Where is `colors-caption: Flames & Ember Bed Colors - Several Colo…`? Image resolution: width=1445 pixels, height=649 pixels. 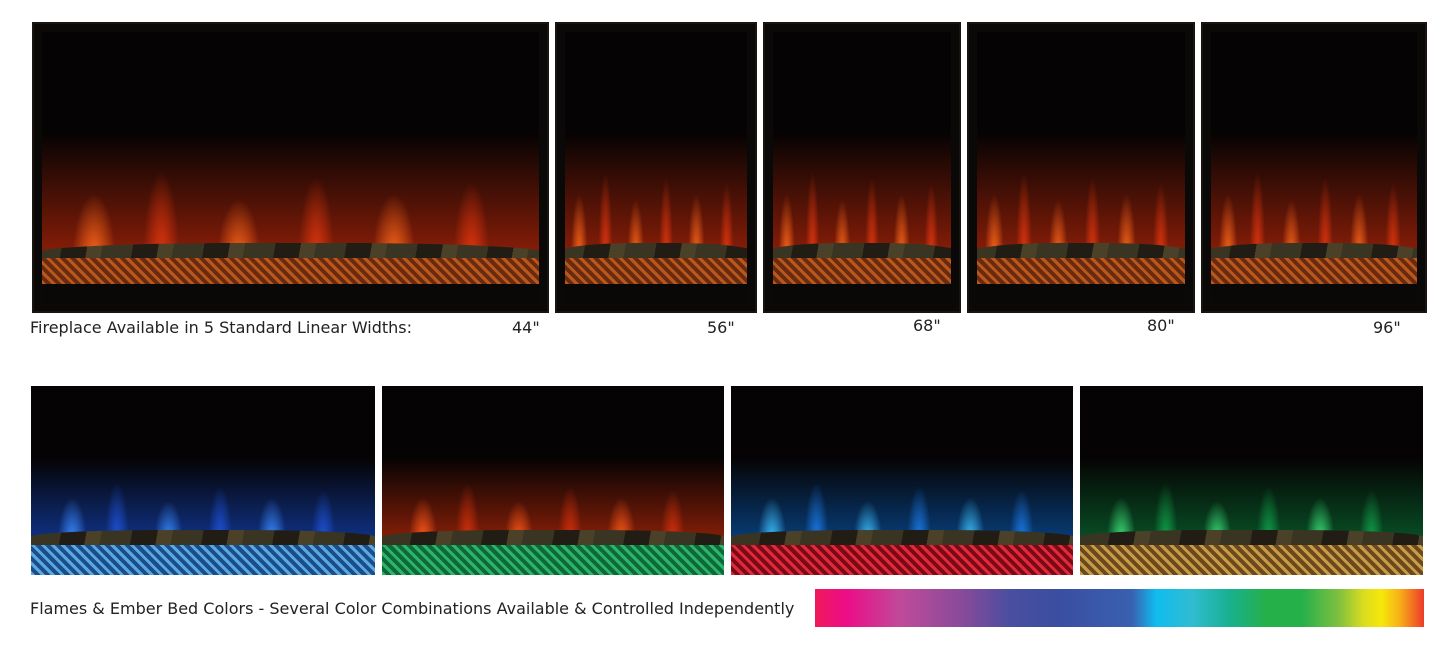
colors-caption: Flames & Ember Bed Colors - Several Colo… is located at coordinates (412, 608).